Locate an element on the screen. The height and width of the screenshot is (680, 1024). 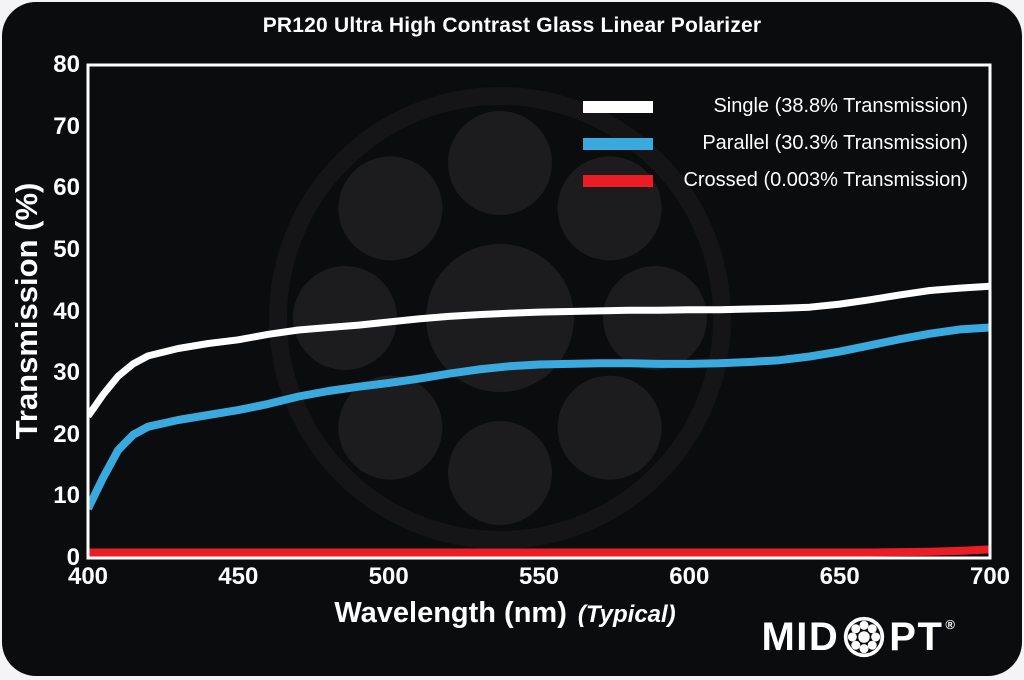
legend-label-single: Single (38.8% Transmission) is located at coordinates (840, 106).